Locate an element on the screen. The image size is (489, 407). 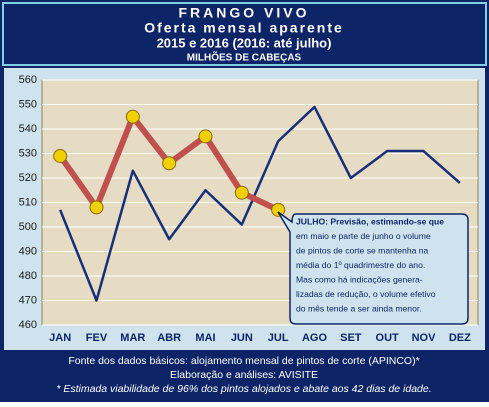
y-tick-label: 520 is located at coordinates (28, 178).